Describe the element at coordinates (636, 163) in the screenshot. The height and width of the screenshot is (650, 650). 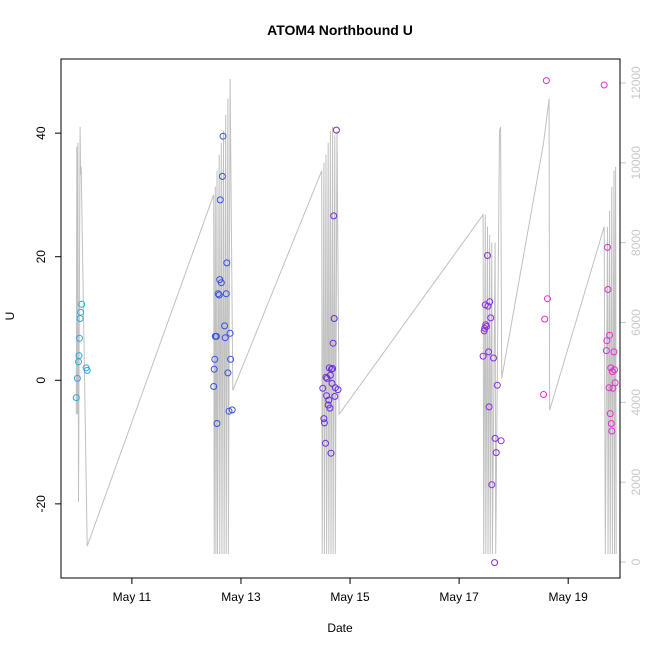
I see `y2-tick-label: 10000` at that location.